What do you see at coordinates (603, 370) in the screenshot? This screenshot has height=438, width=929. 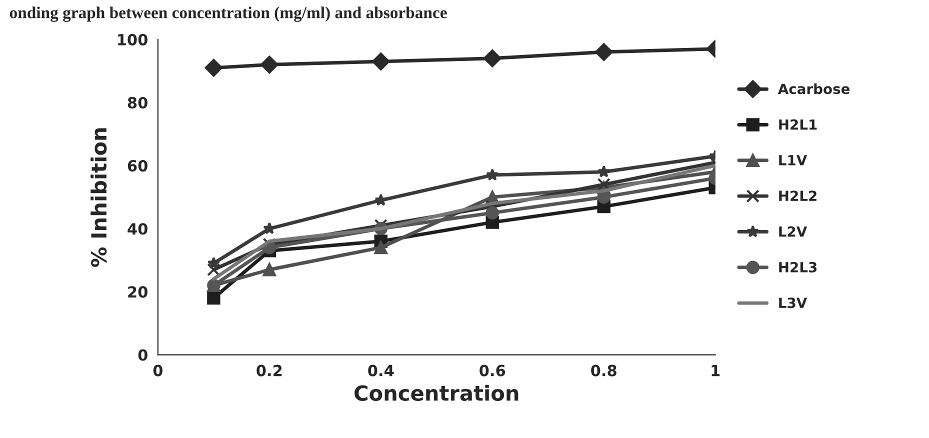 I see `x-tick-label: 0.8` at bounding box center [603, 370].